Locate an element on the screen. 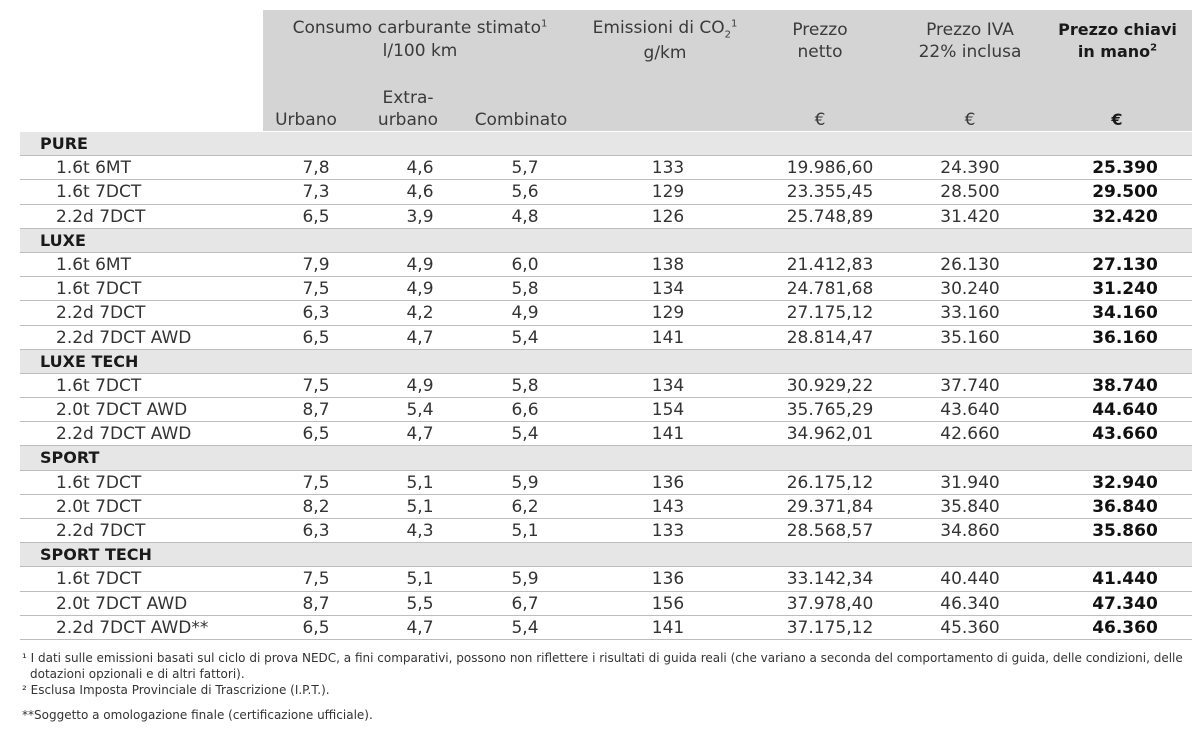 This screenshot has height=731, width=1199. cell-combinato: 6,6 is located at coordinates (525, 410).